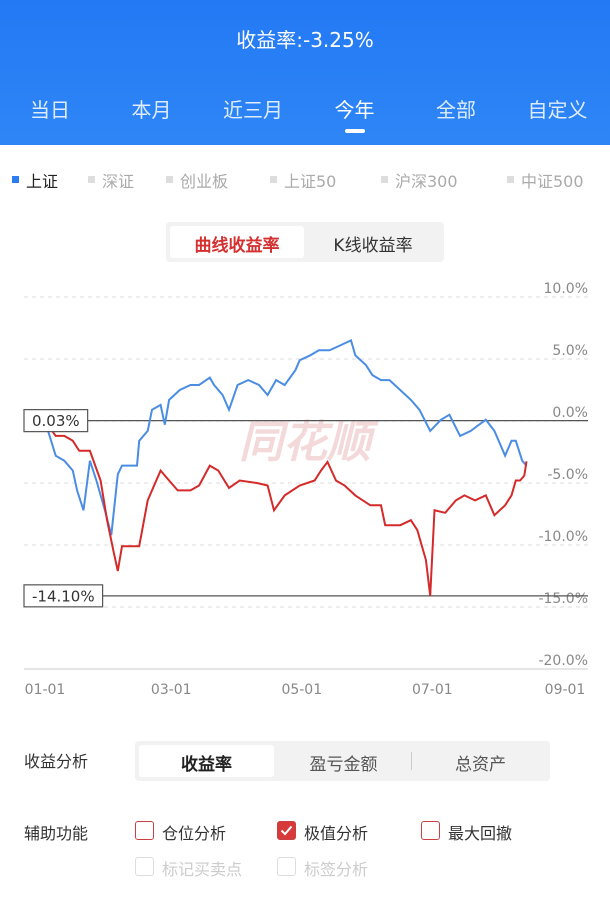 The height and width of the screenshot is (901, 610). What do you see at coordinates (570, 413) in the screenshot?
I see `y-tick-label: 0.0%` at bounding box center [570, 413].